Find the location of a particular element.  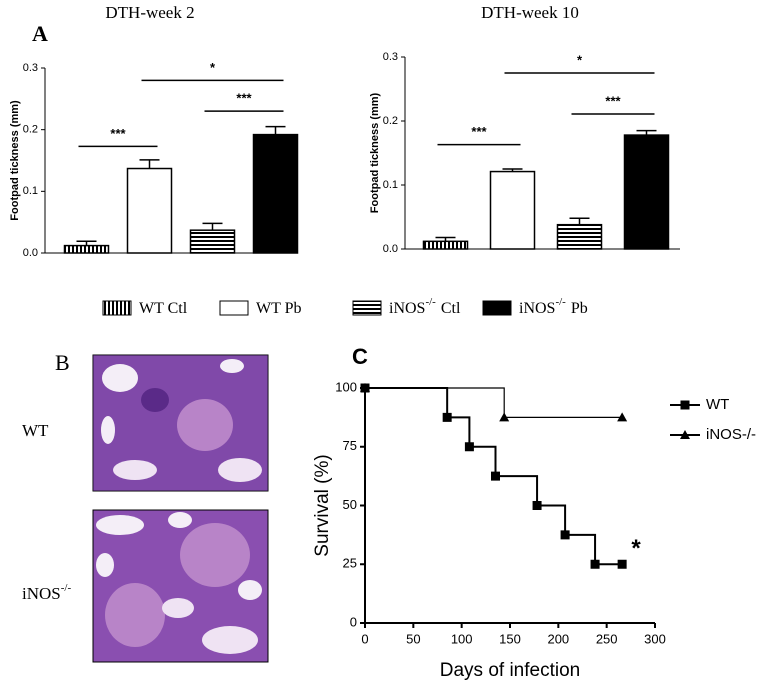

legend-label: WT Ctl is located at coordinates (163, 308).